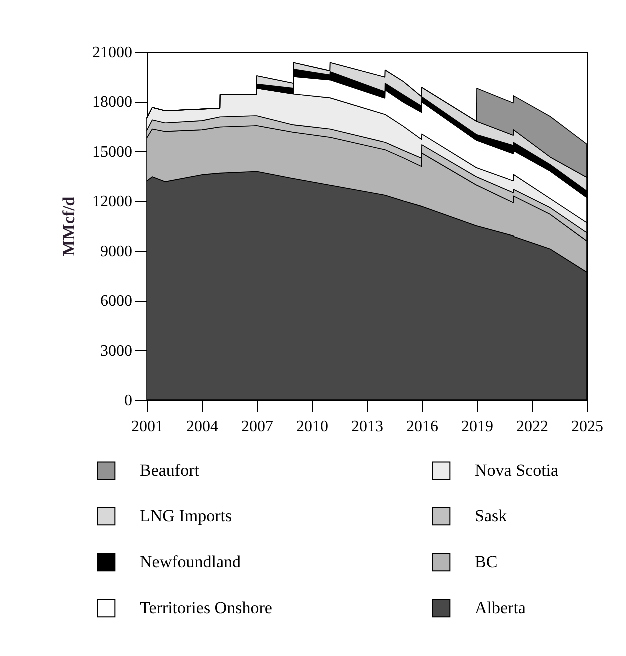 The height and width of the screenshot is (656, 626). Describe the element at coordinates (186, 516) in the screenshot. I see `legend-label: LNG Imports` at that location.